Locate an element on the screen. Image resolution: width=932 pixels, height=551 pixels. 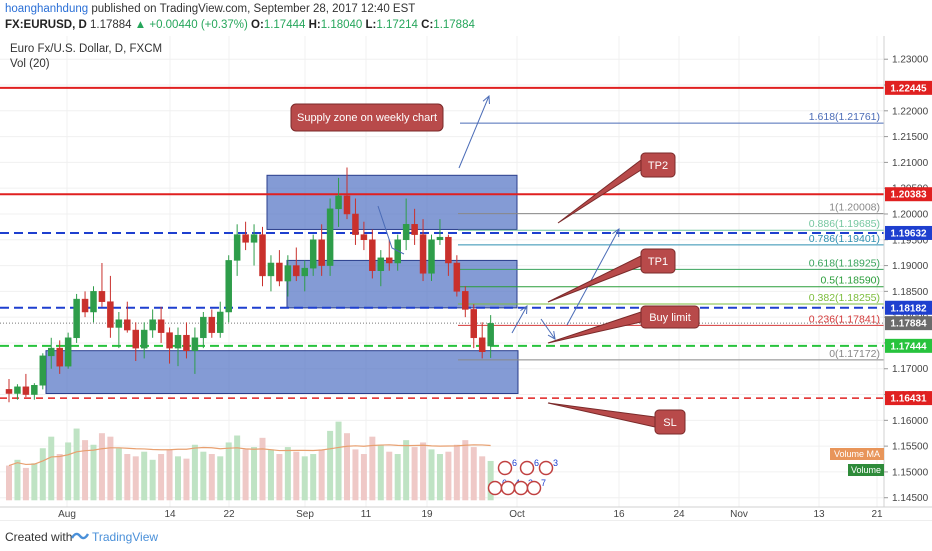
small-up-arrow is located at coordinates (519, 319).